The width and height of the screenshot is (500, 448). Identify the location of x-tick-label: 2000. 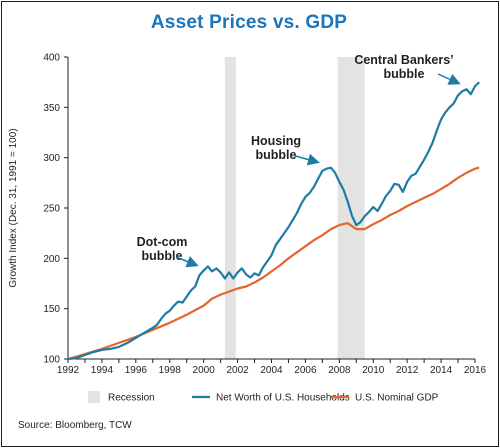
(204, 370).